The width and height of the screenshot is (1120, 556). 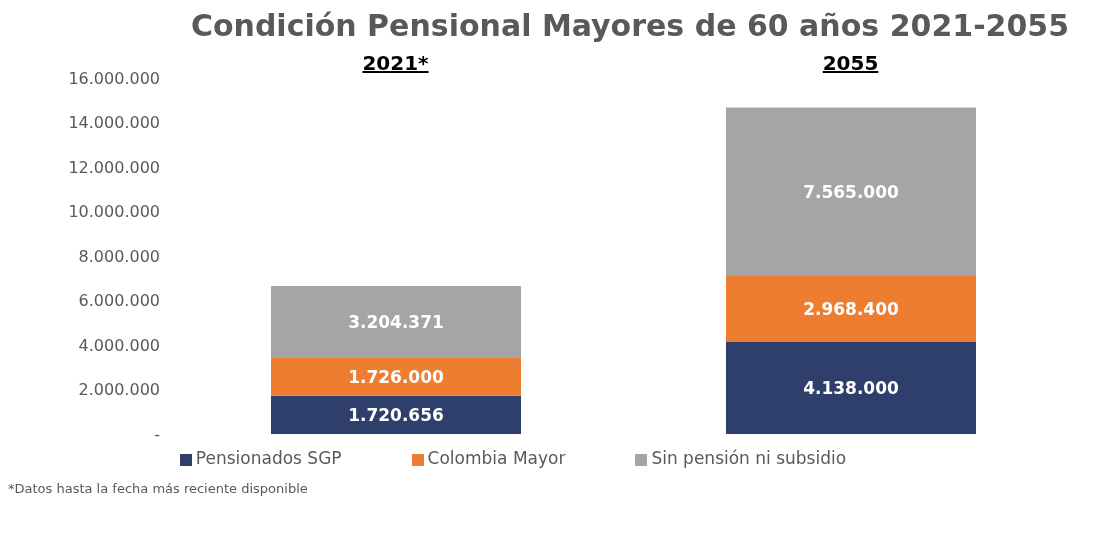 What do you see at coordinates (158, 488) in the screenshot?
I see `text: *Datos hasta la fecha más reciente disponible` at bounding box center [158, 488].